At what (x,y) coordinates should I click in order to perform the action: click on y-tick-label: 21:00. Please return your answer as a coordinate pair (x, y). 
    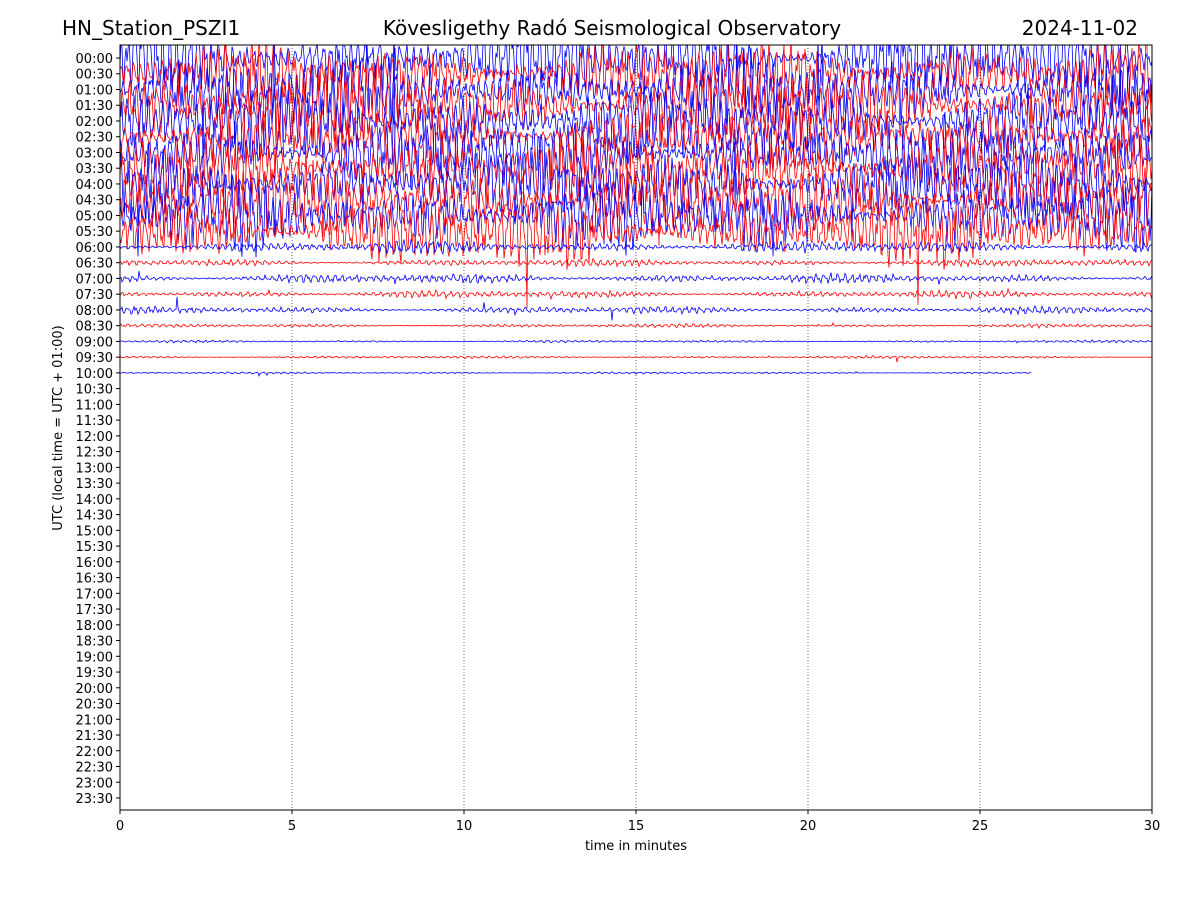
    Looking at the image, I should click on (94, 720).